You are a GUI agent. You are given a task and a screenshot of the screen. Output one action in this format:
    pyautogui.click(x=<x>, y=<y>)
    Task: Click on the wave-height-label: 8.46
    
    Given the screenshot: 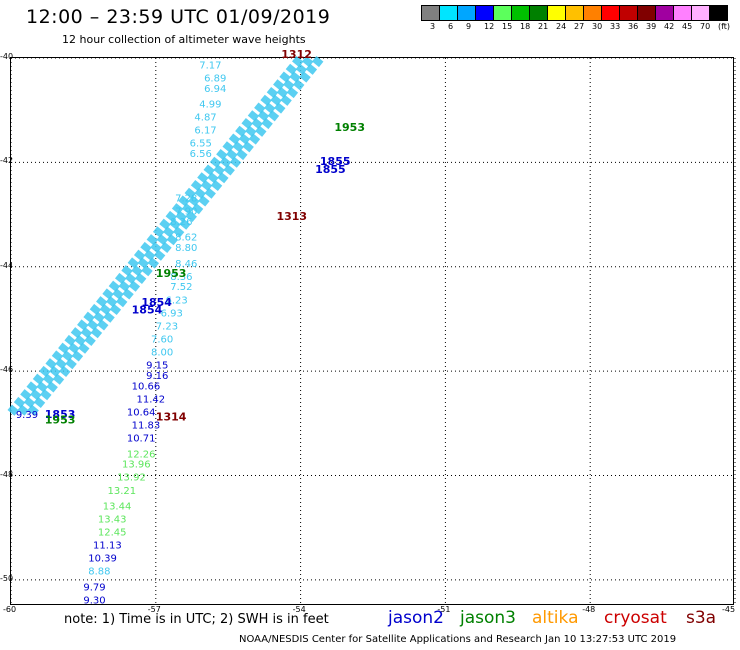 What is the action you would take?
    pyautogui.click(x=186, y=264)
    